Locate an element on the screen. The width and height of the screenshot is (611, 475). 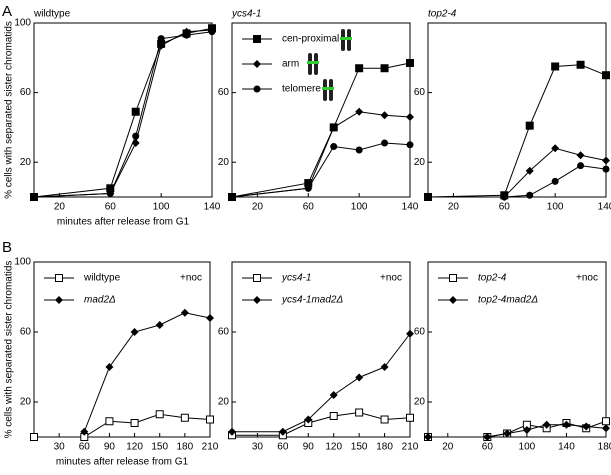
x-tick-label: 120 is located at coordinates (333, 447).